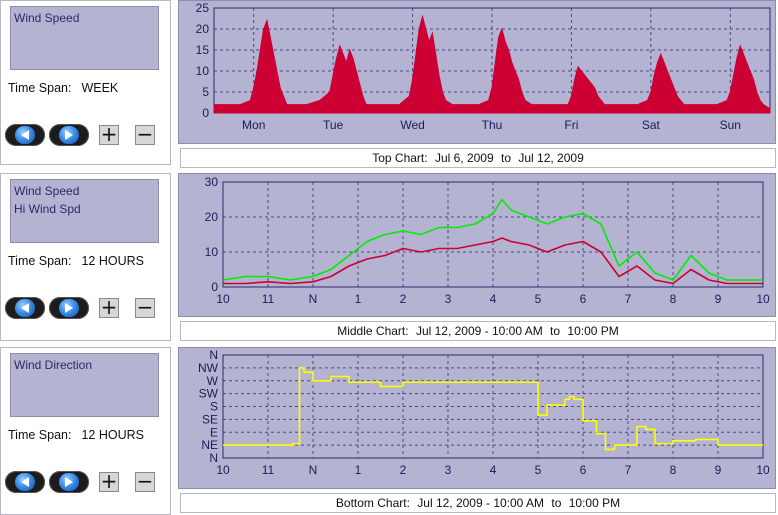 The width and height of the screenshot is (778, 515). I want to click on y-tick-label: SE, so click(210, 419).